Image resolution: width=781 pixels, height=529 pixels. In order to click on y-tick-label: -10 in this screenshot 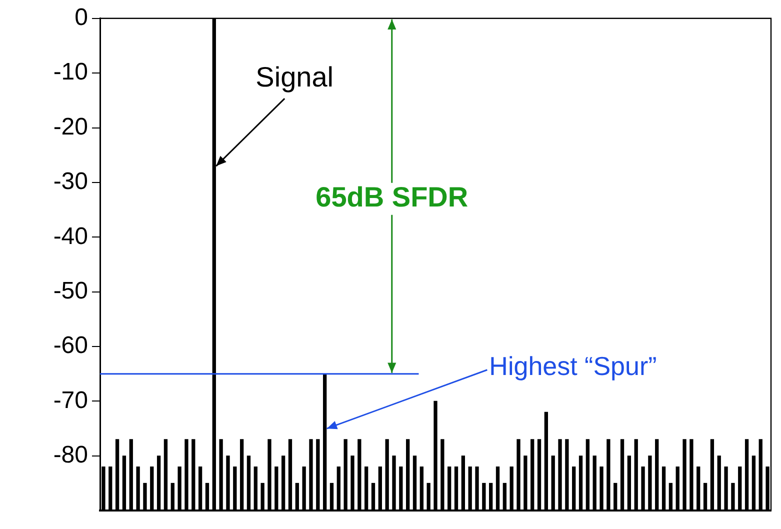, I will do `click(70, 72)`.